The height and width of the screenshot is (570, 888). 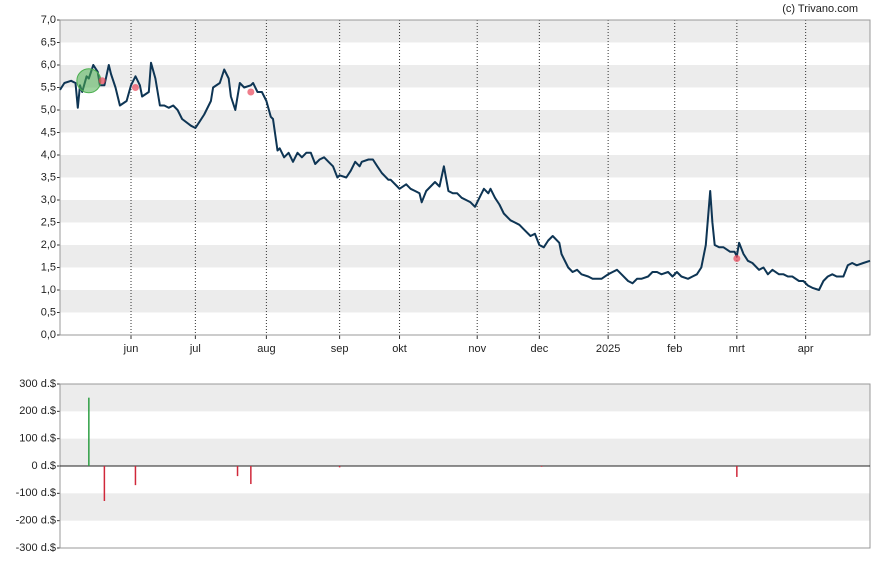 I want to click on y-tick-label: 4,5, so click(x=48, y=132).